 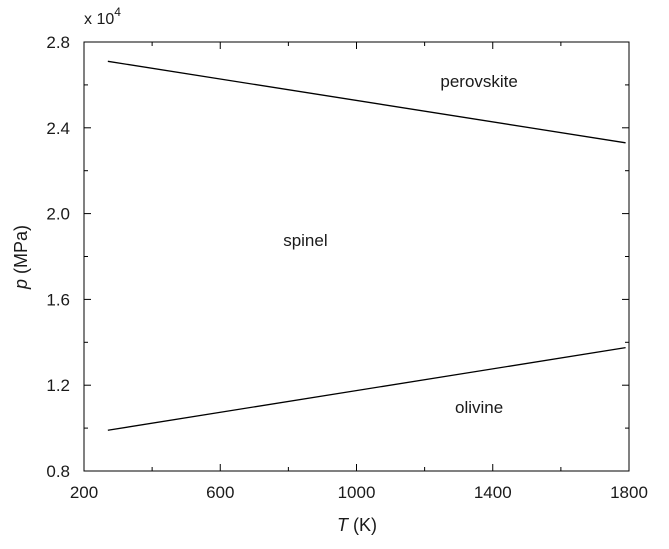 I want to click on spinel-perovskite-boundary-line, so click(x=366, y=102).